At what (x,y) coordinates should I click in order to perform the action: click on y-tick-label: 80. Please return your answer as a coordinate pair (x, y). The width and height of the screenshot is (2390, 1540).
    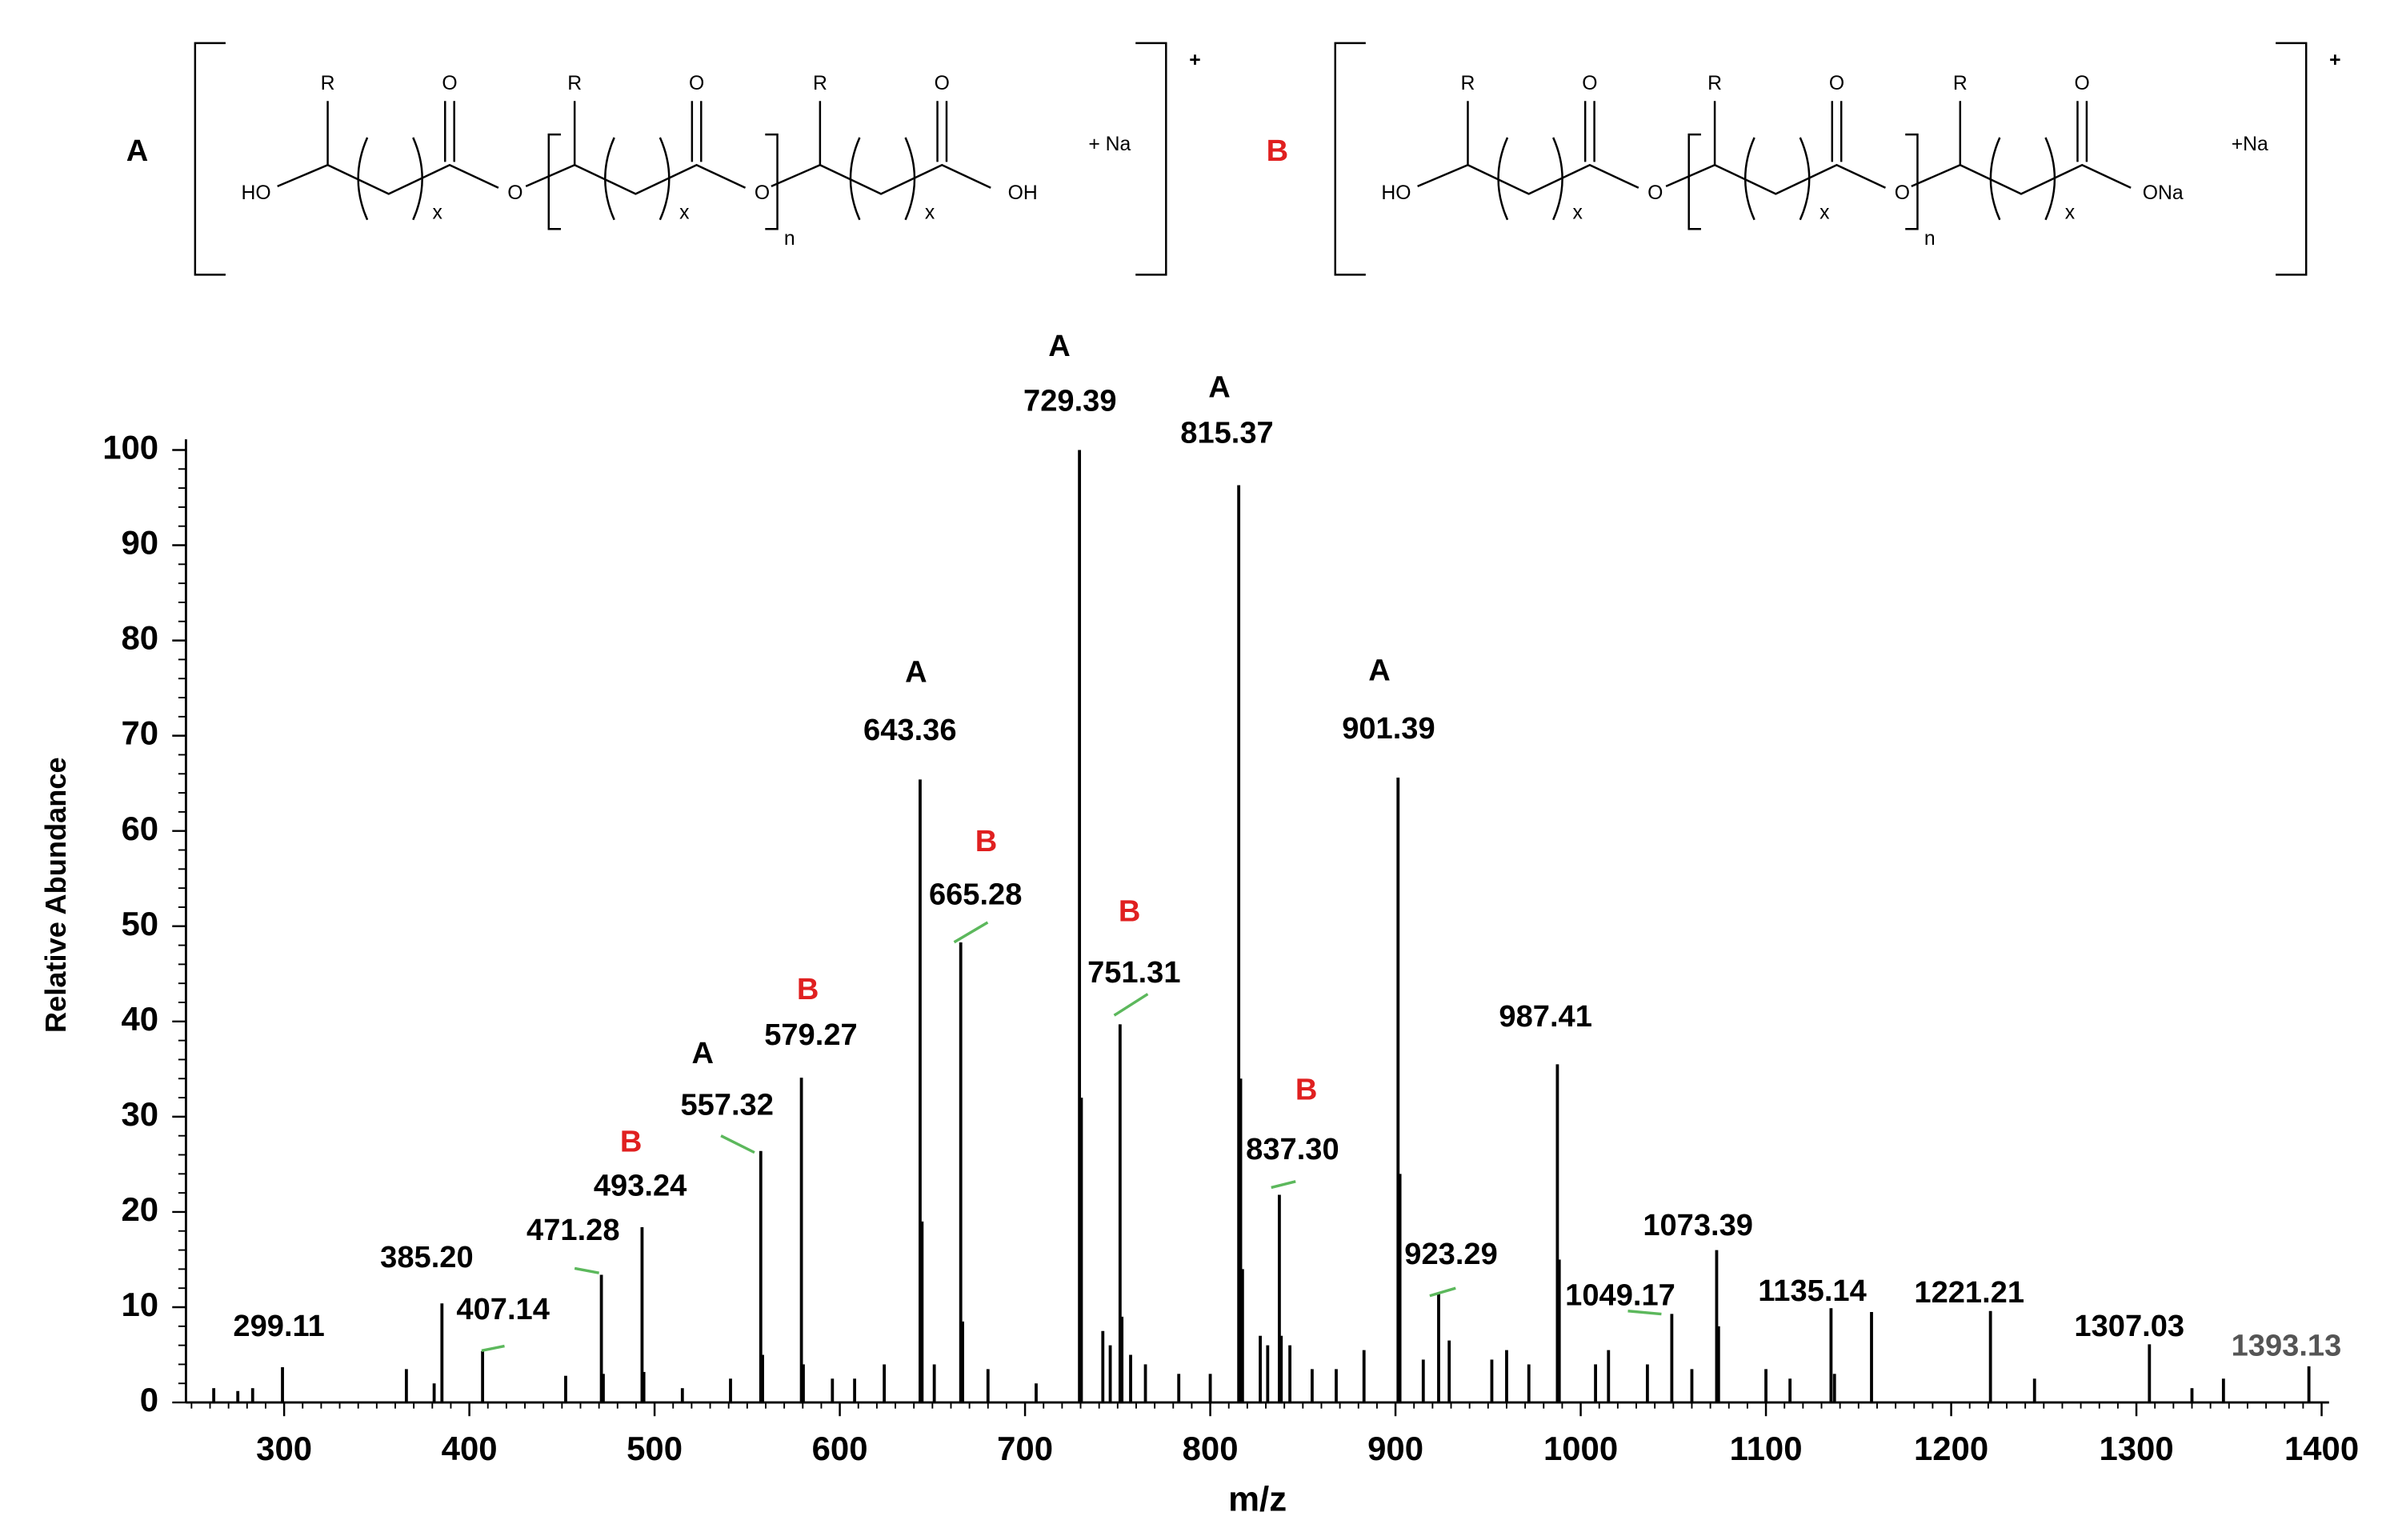
    Looking at the image, I should click on (140, 638).